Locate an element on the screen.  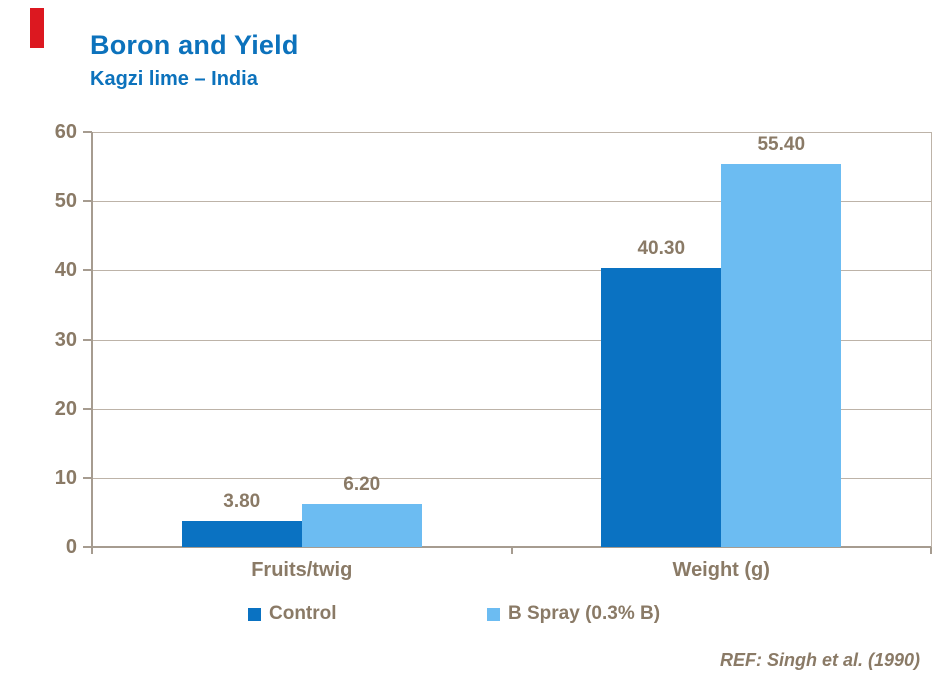
legend-label: Control is located at coordinates (303, 613).